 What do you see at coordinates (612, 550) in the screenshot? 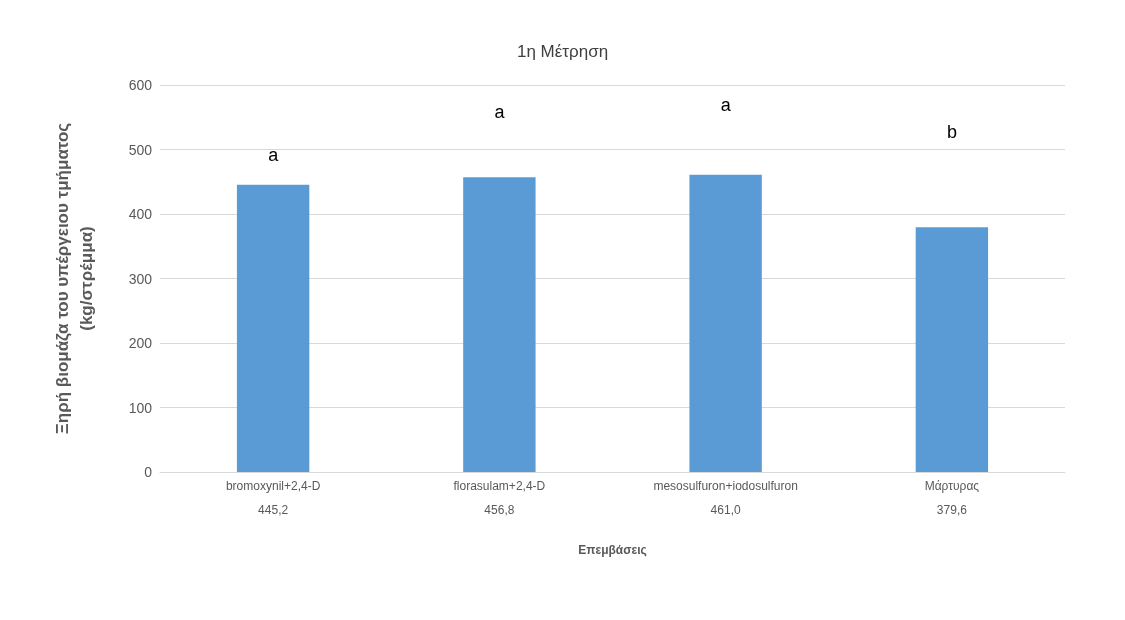
I see `x-axis-title: Επεμβάσεις` at bounding box center [612, 550].